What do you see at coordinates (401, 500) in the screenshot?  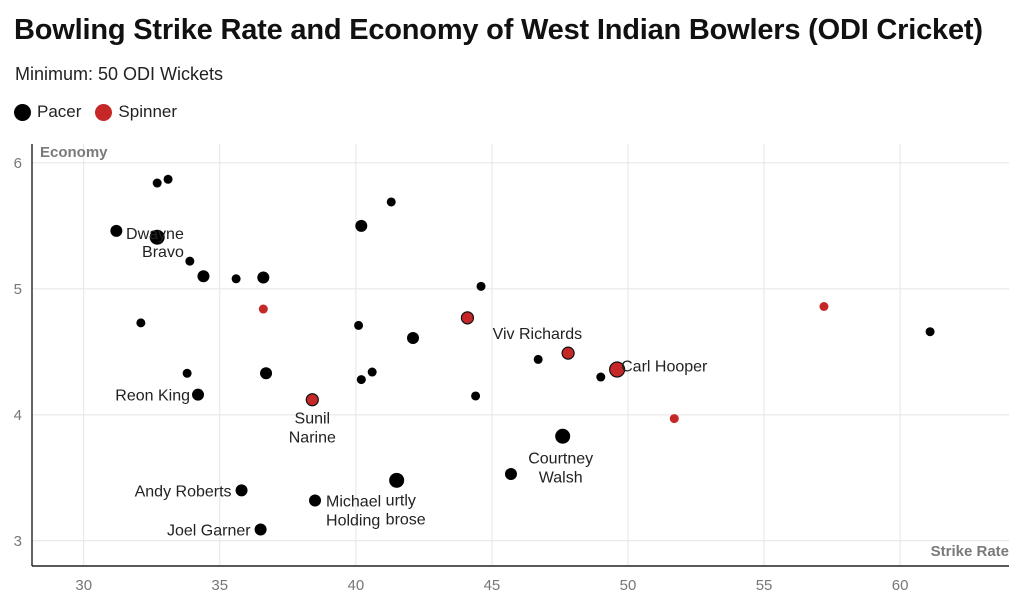 I see `point-label-line: urtly` at bounding box center [401, 500].